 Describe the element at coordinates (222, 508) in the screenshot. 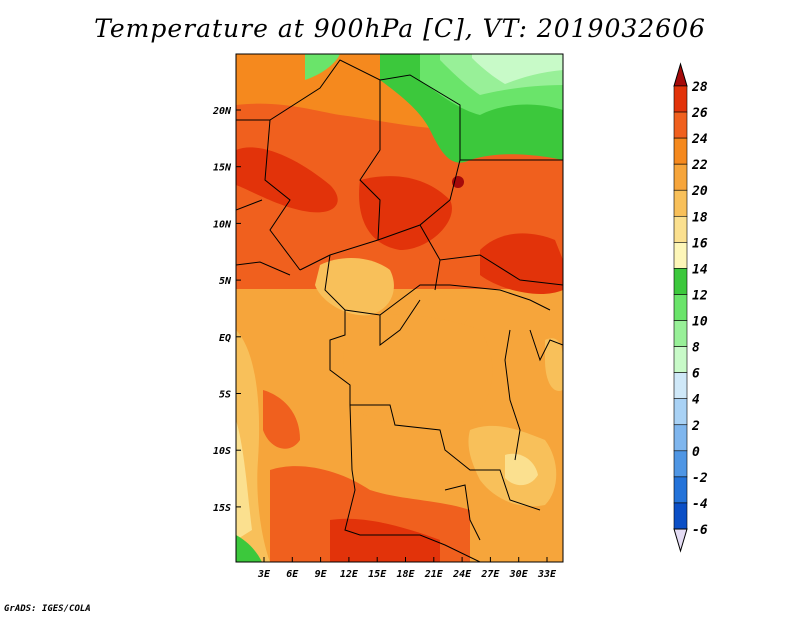

I see `lat-tick-label: 15S` at that location.